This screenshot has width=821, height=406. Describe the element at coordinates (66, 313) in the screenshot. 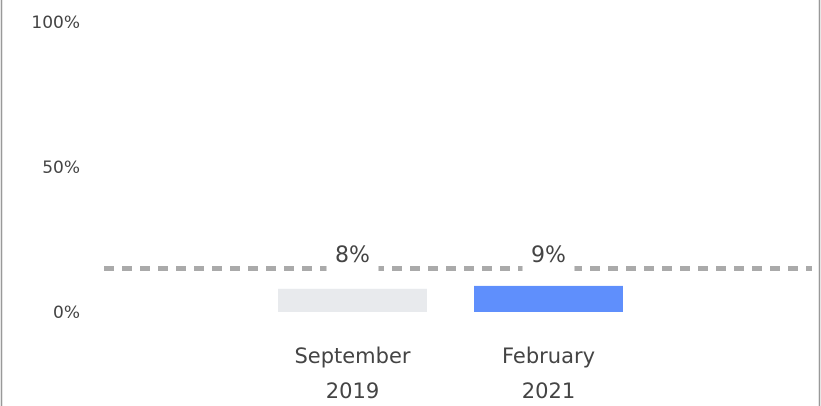

I see `y-tick-label: 0%` at that location.